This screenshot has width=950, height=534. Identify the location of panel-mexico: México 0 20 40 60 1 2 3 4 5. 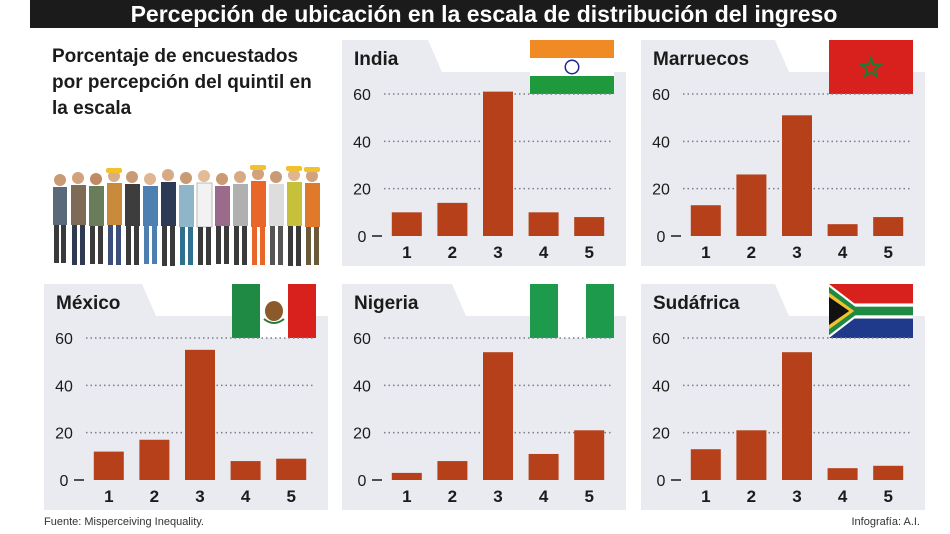
(186, 397).